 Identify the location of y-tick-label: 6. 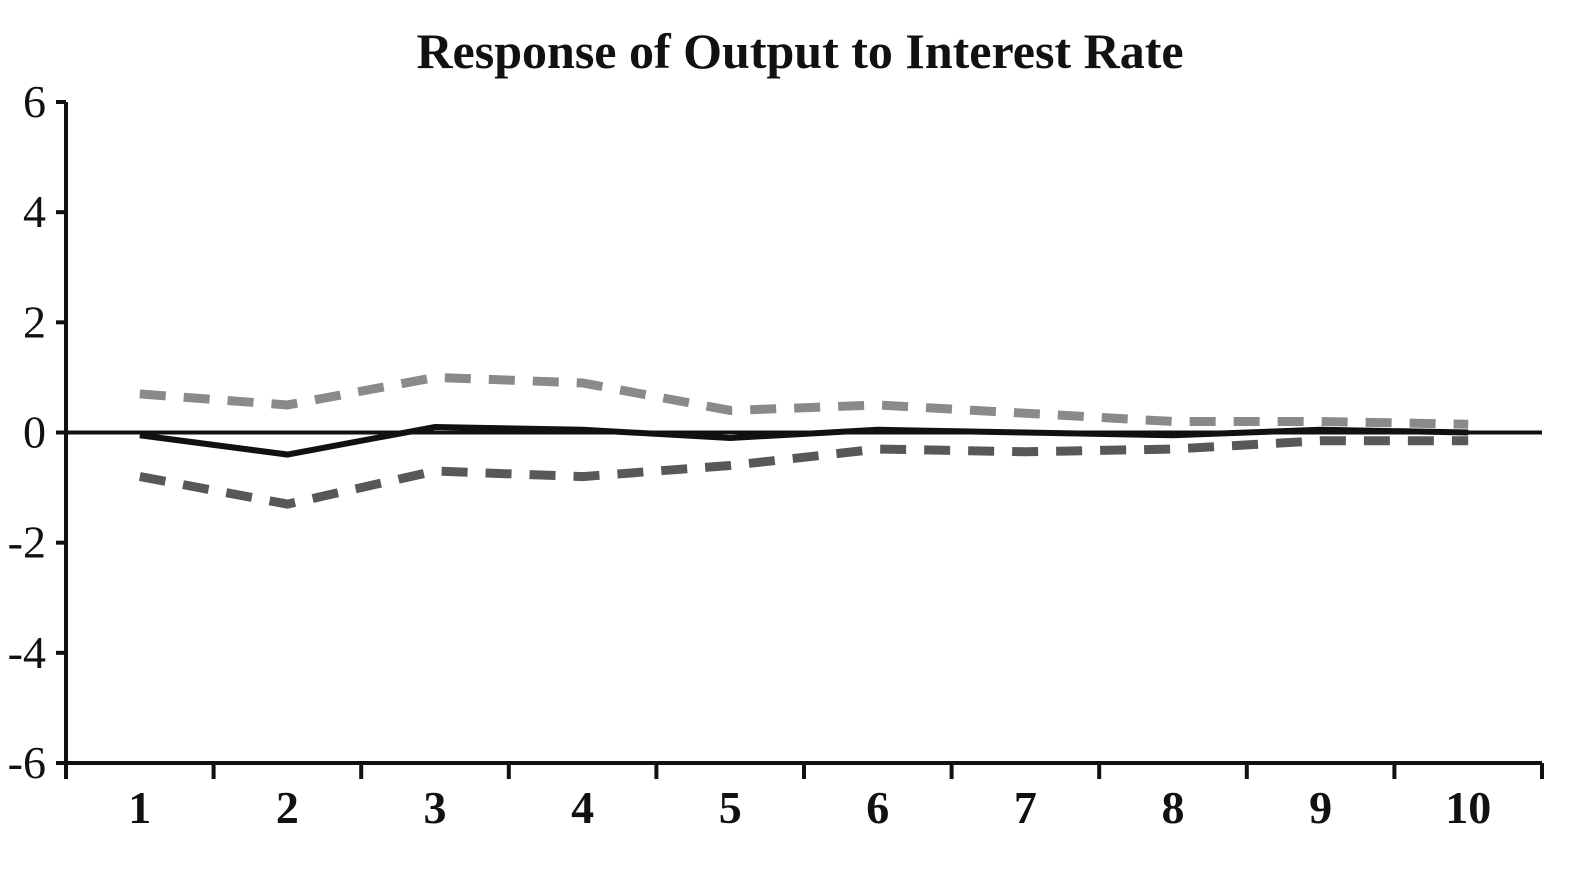
(34, 101).